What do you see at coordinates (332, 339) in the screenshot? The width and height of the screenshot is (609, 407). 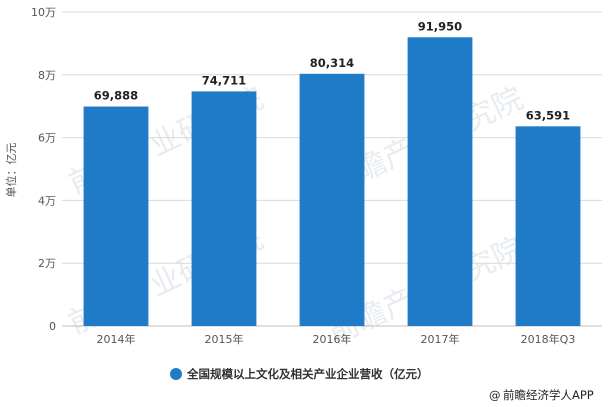 I see `x-tick-label: 2016年` at bounding box center [332, 339].